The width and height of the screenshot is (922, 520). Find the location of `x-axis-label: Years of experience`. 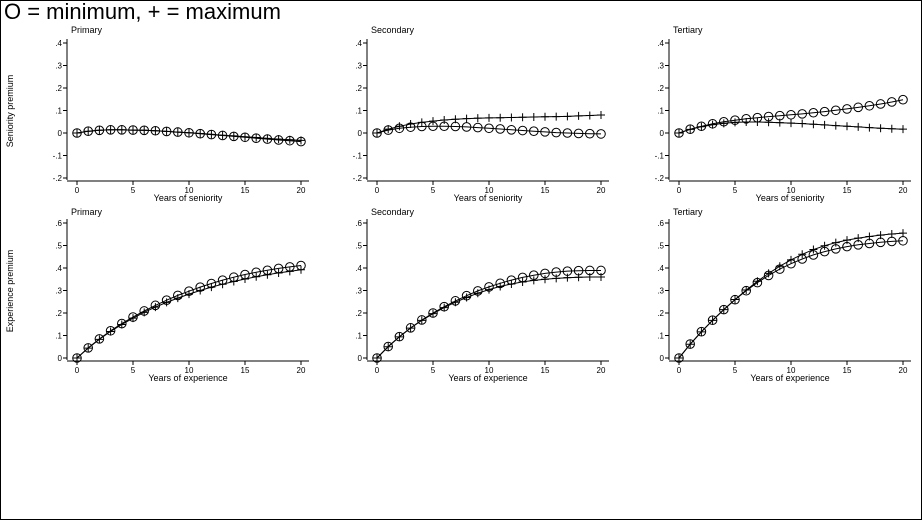

x-axis-label: Years of experience is located at coordinates (187, 378).